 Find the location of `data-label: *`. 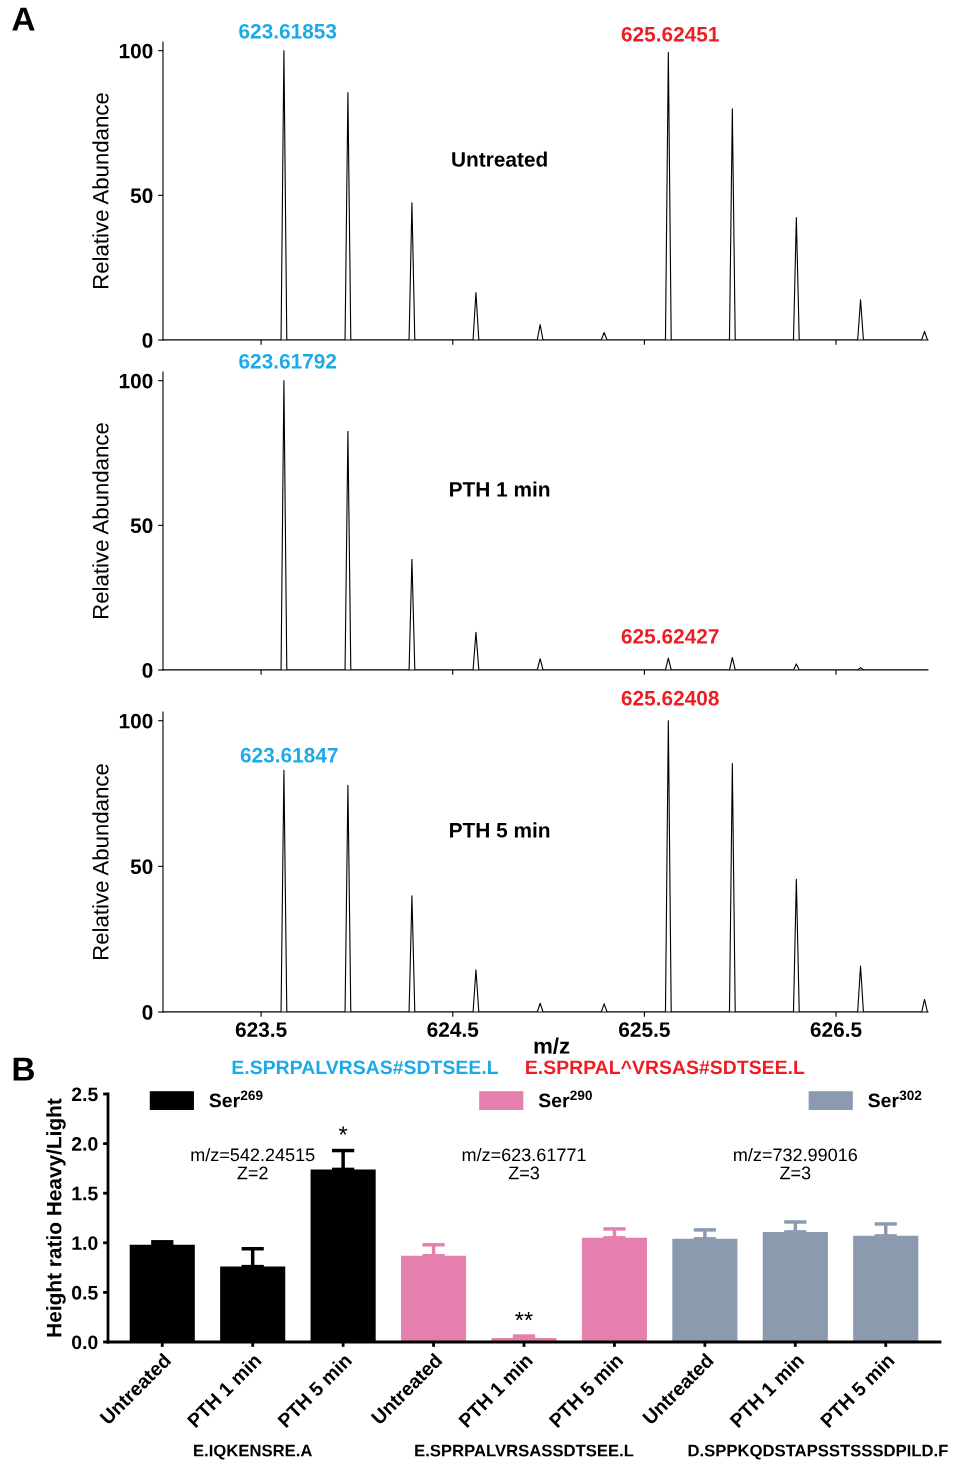

data-label: * is located at coordinates (343, 1130).